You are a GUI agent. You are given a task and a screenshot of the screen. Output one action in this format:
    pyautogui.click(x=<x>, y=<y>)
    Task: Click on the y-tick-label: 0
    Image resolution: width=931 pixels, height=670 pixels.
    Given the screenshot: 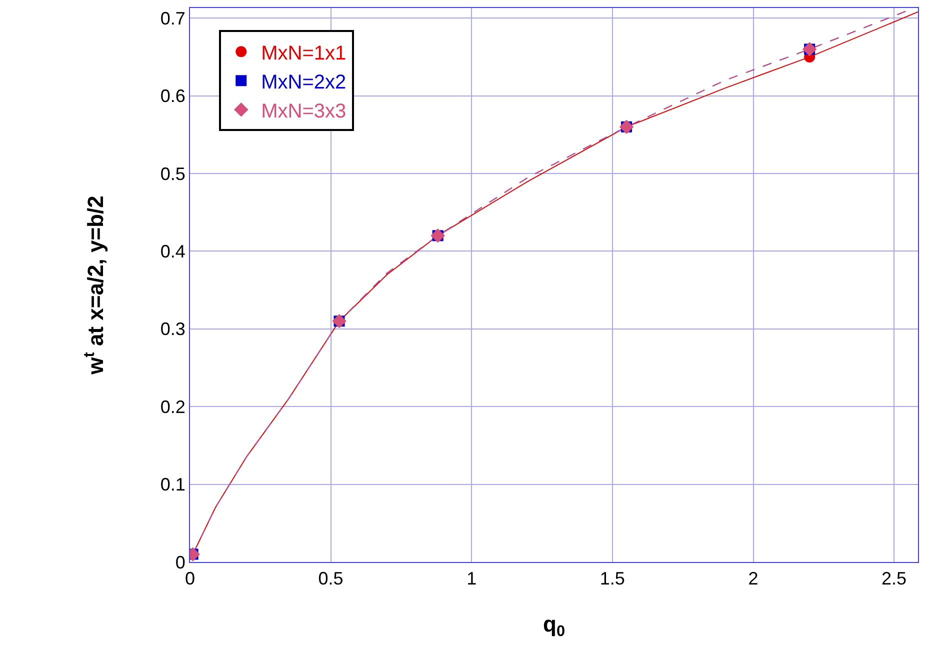 What is the action you would take?
    pyautogui.click(x=180, y=562)
    